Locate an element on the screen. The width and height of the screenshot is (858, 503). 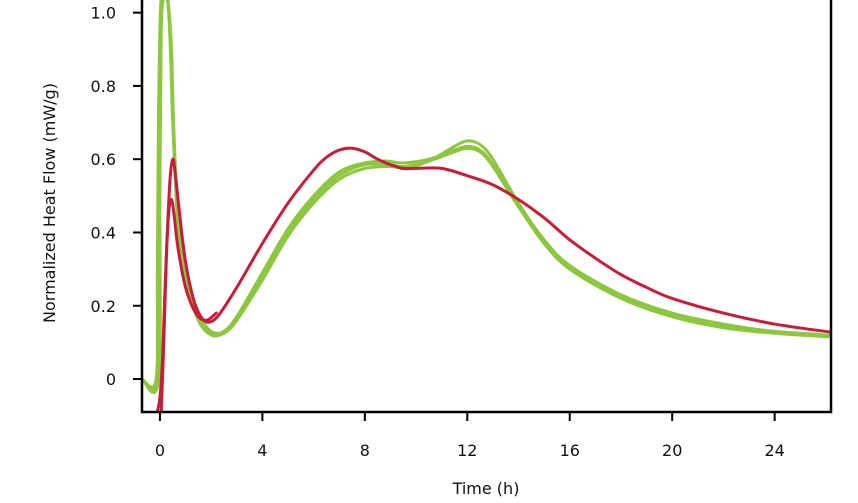
y-tick-label: 0.2 is located at coordinates (103, 306).